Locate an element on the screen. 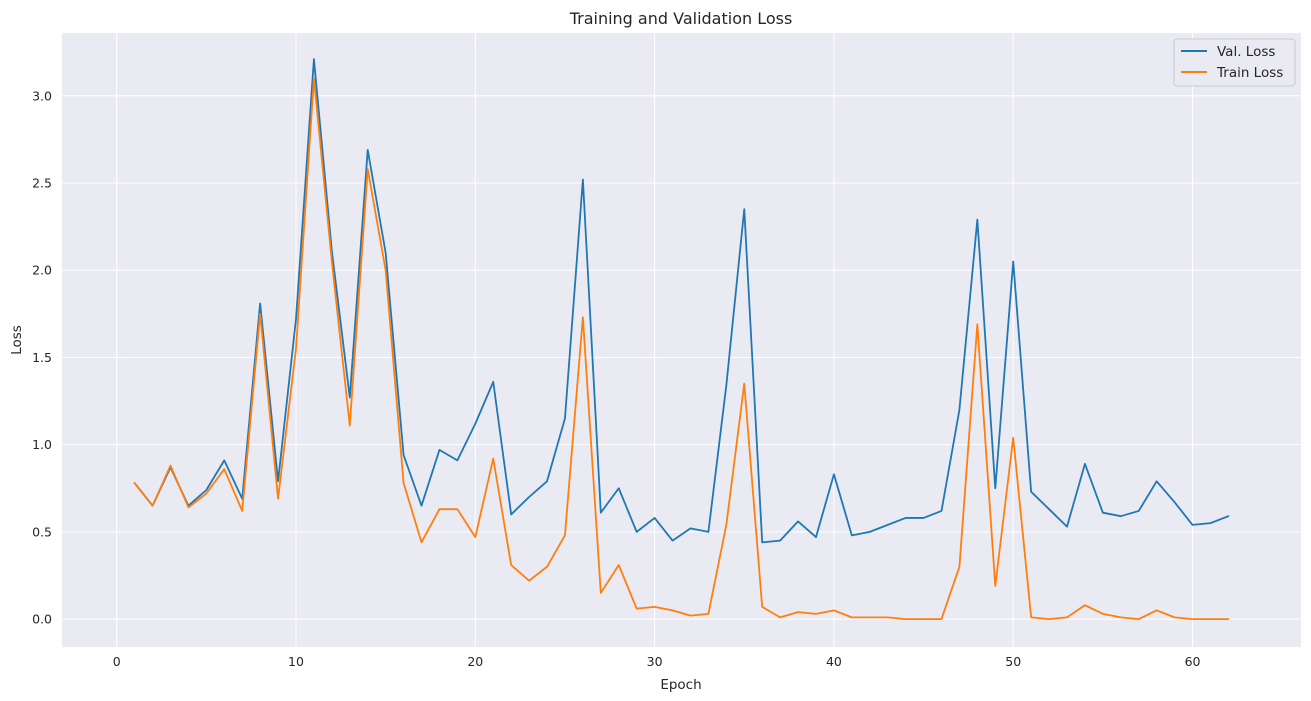  chart-title: Training and Validation Loss is located at coordinates (681, 18).